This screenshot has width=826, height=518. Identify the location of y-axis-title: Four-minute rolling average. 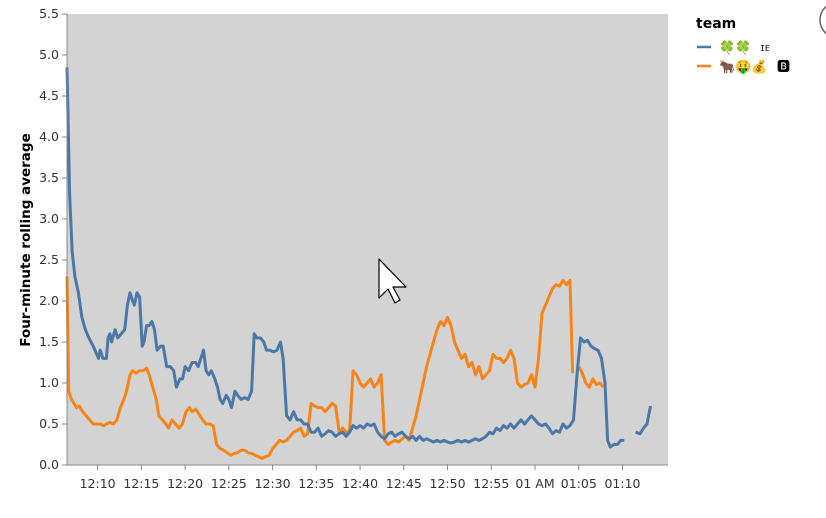
(26, 240).